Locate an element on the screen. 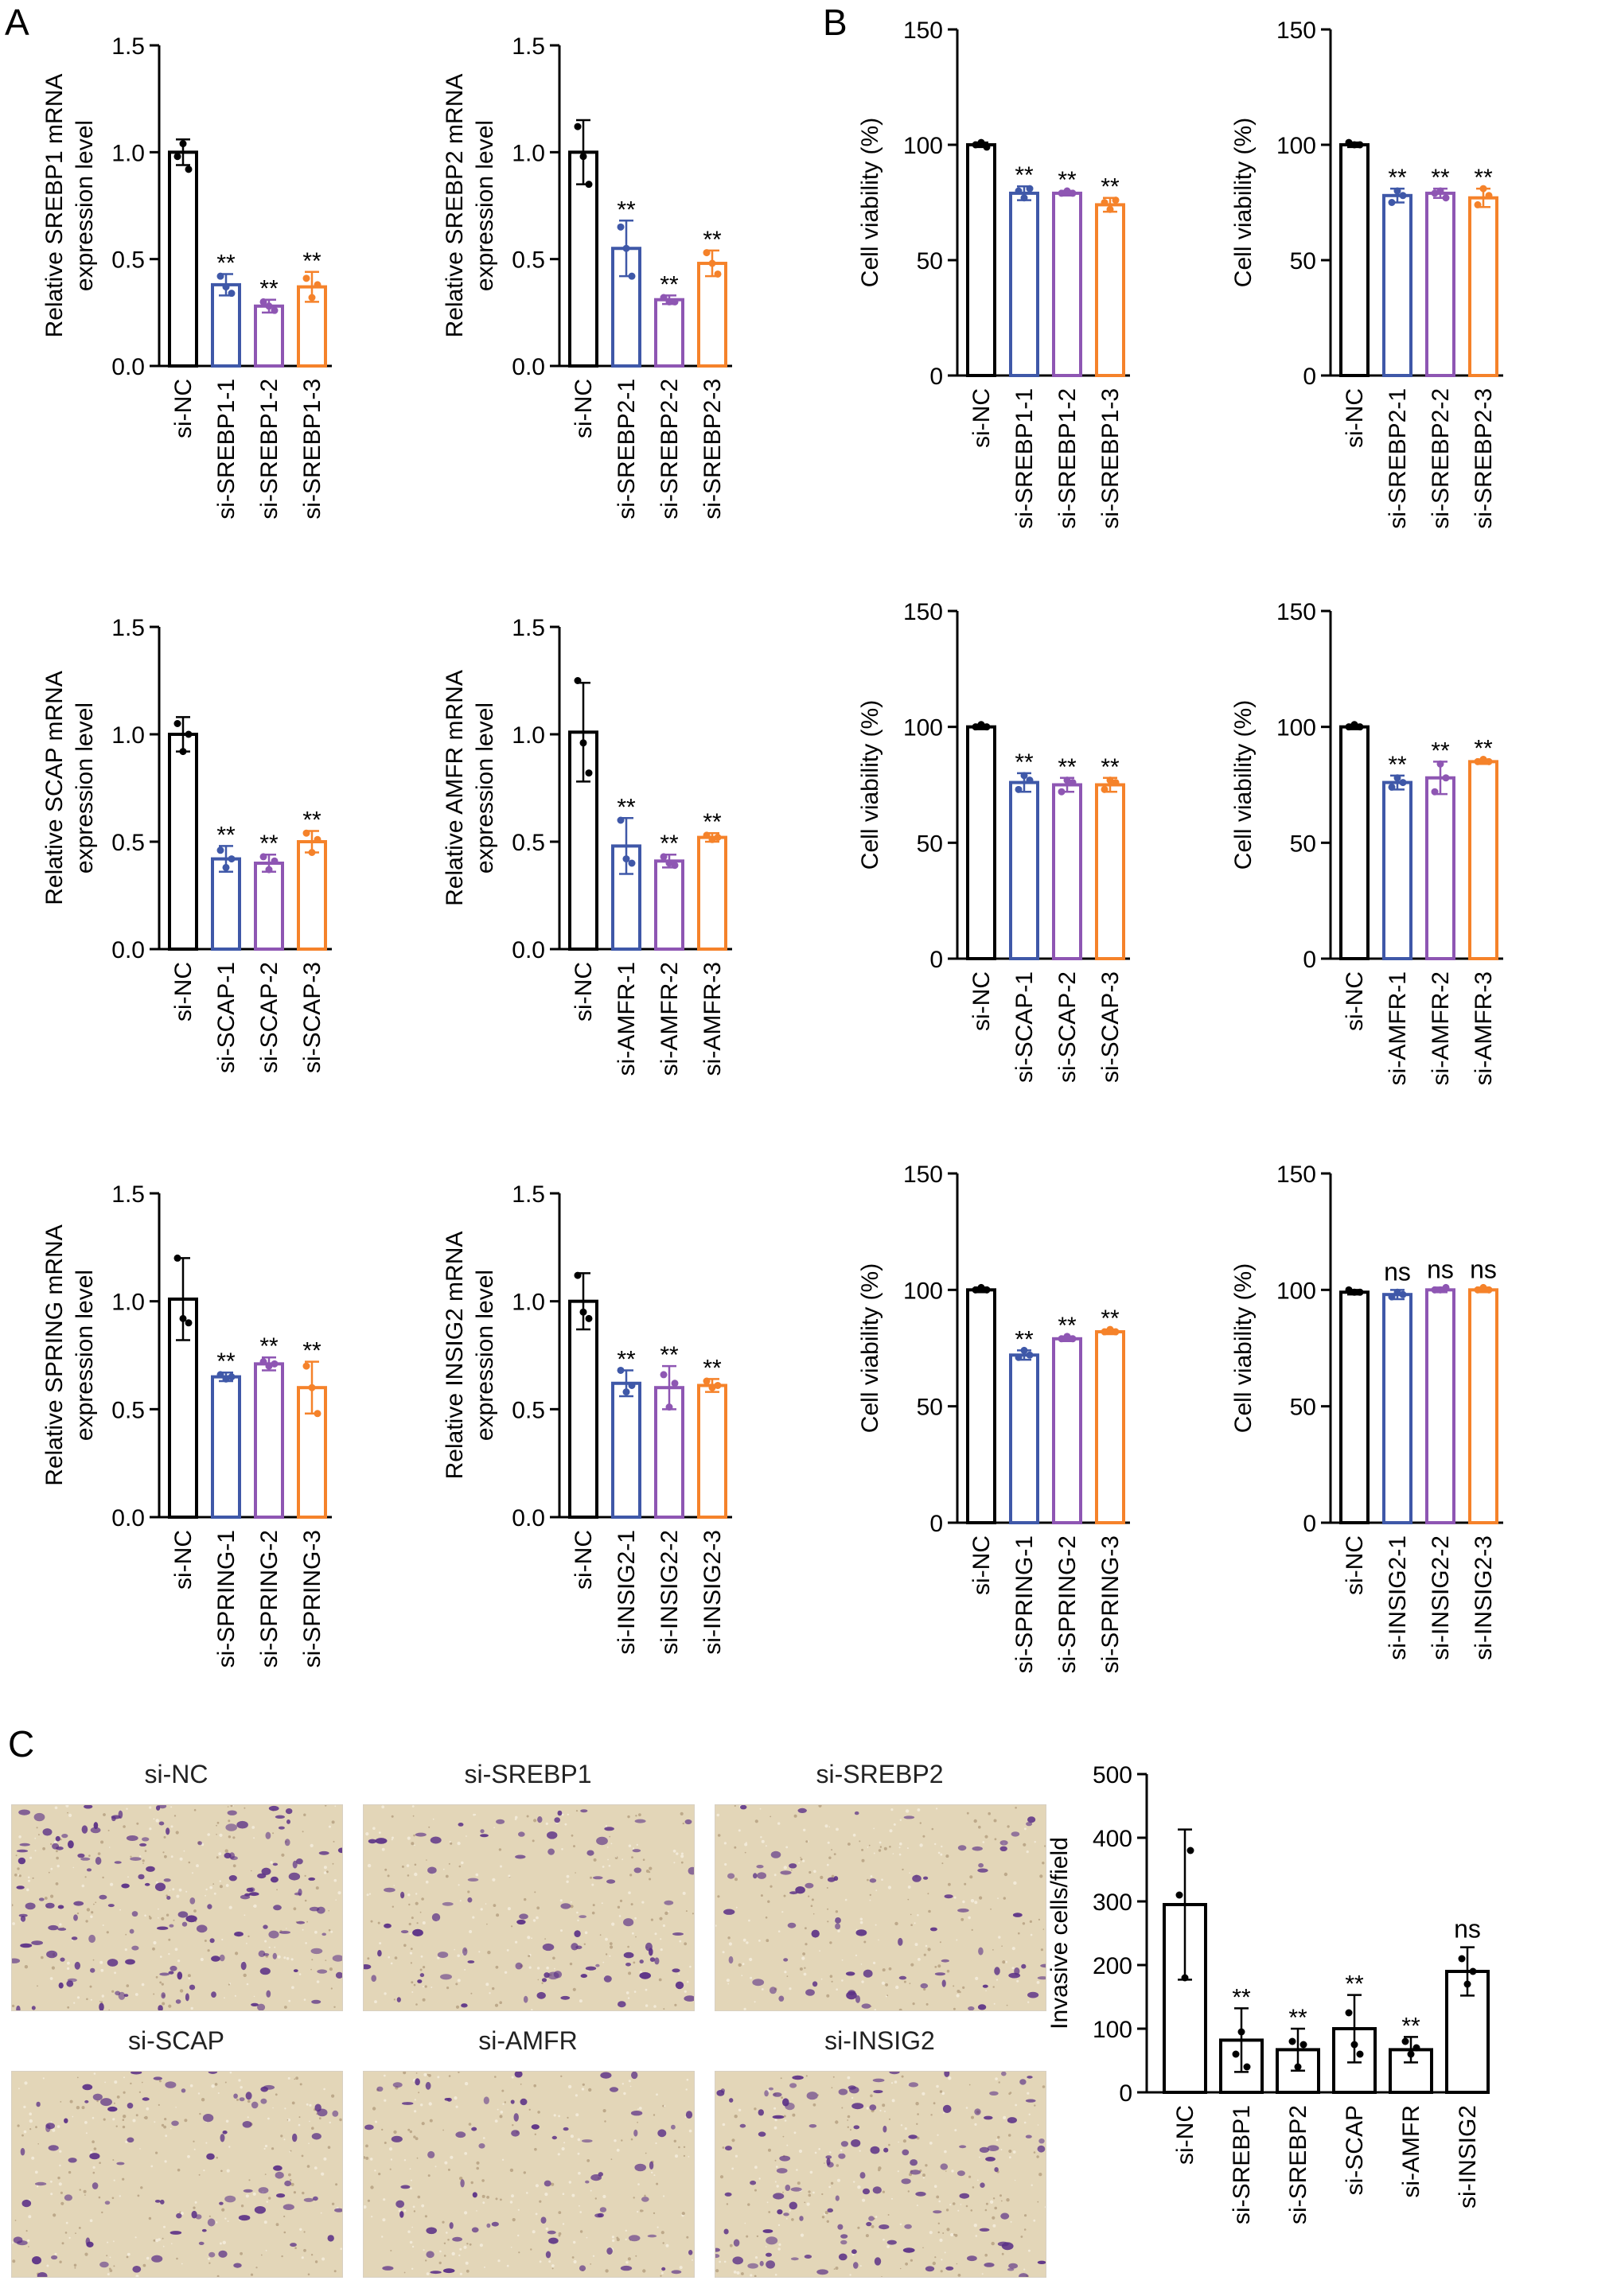  x-tick-label: si-AMFR-2 is located at coordinates (670, 1019).